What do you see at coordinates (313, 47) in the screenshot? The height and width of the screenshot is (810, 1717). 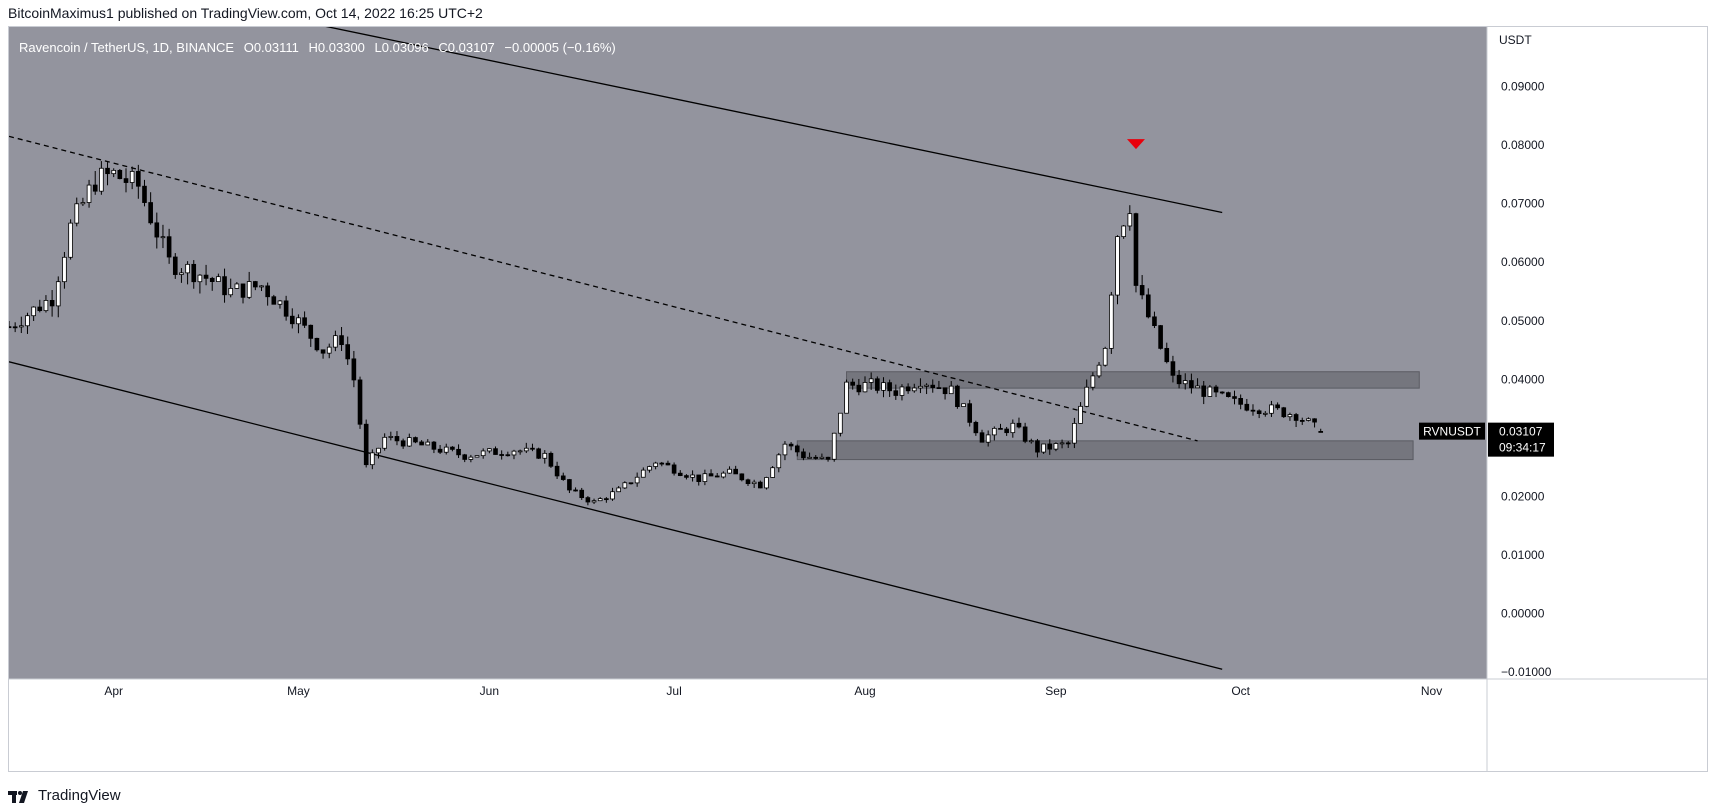 I see `legend-high-label: H` at bounding box center [313, 47].